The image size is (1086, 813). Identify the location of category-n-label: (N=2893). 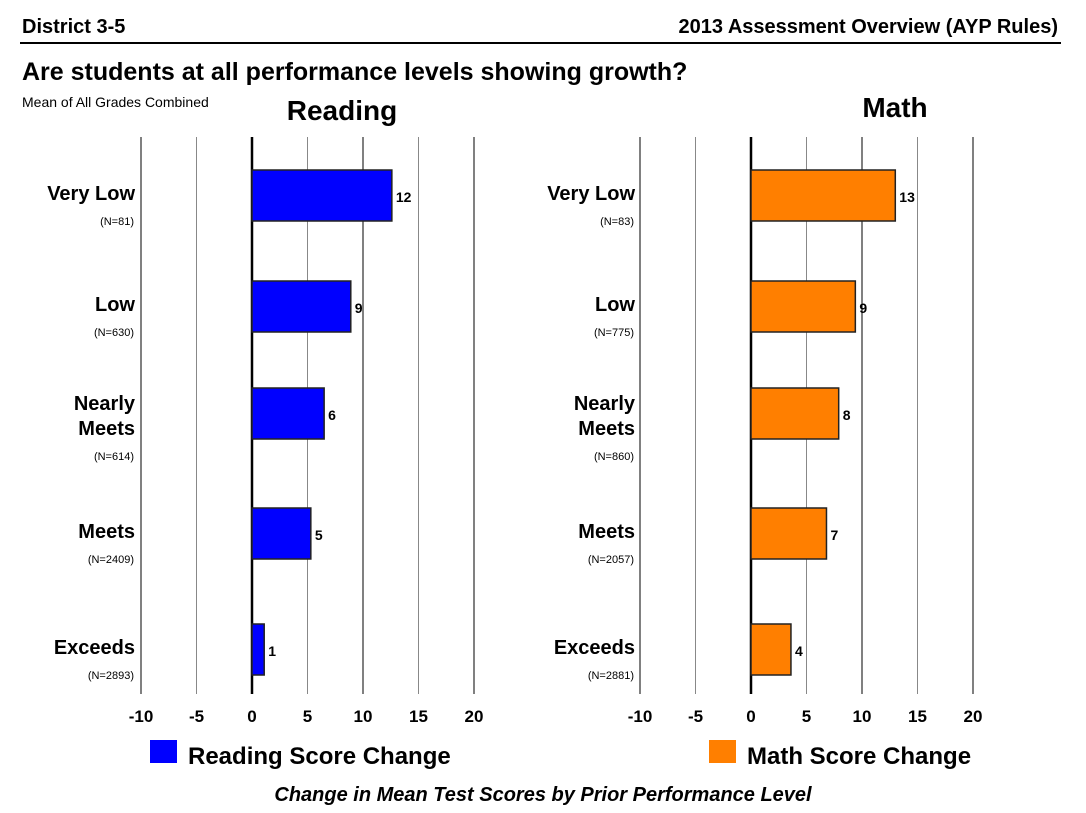
(111, 676).